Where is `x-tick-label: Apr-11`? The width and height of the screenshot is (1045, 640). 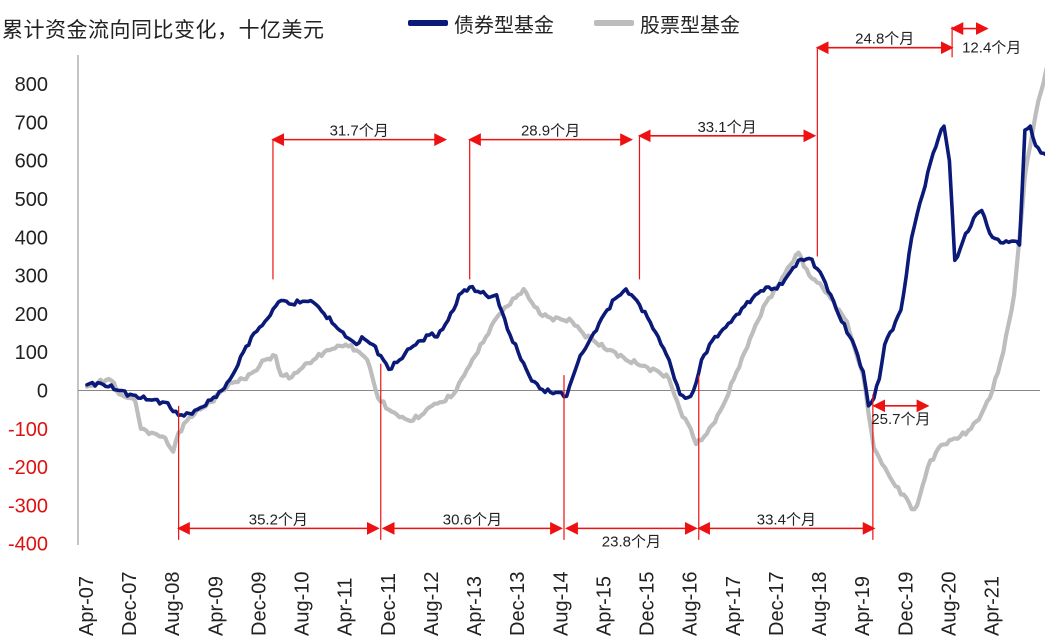
x-tick-label: Apr-11 is located at coordinates (346, 606).